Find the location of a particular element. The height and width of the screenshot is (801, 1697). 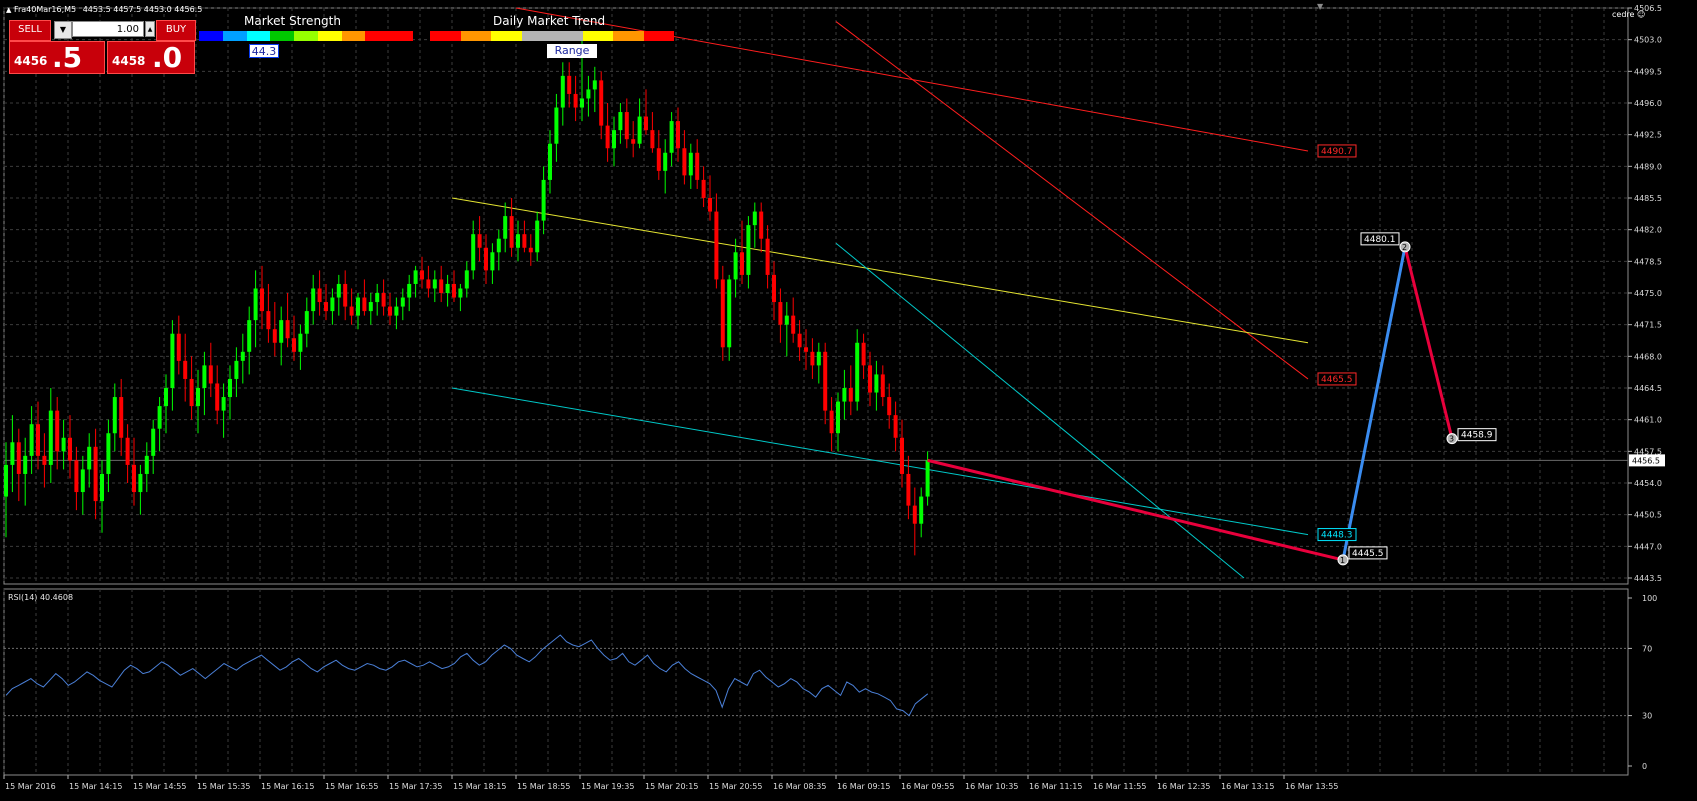

tag-cyan-box is located at coordinates (1337, 535).